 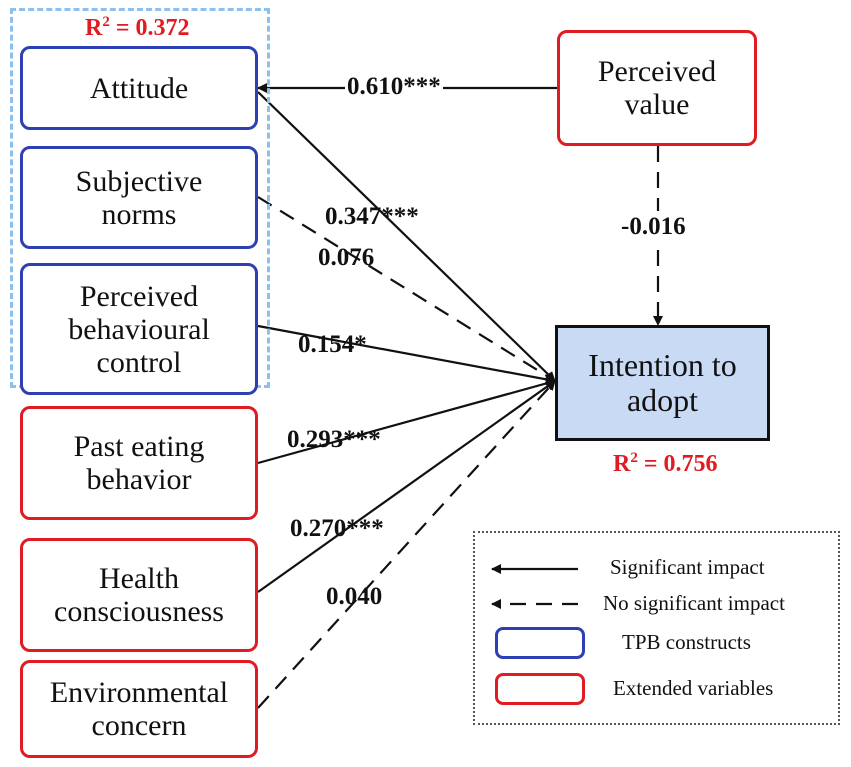 What do you see at coordinates (139, 463) in the screenshot?
I see `node-past-eating-behavior: Past eating behavior` at bounding box center [139, 463].